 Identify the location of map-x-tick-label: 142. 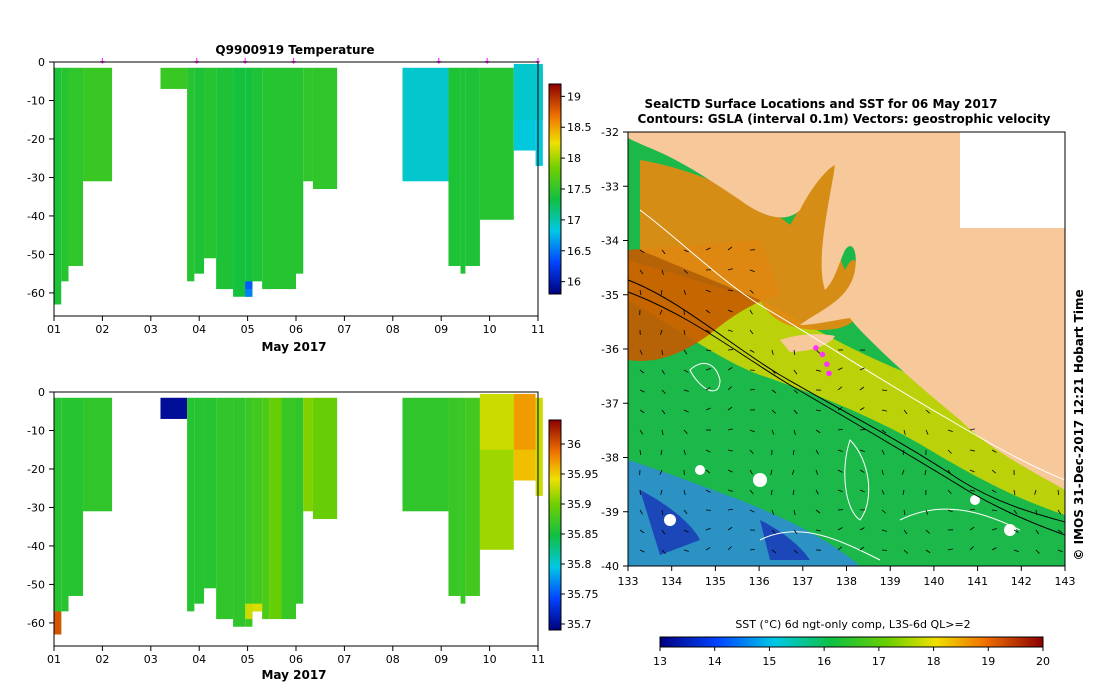
(1021, 581).